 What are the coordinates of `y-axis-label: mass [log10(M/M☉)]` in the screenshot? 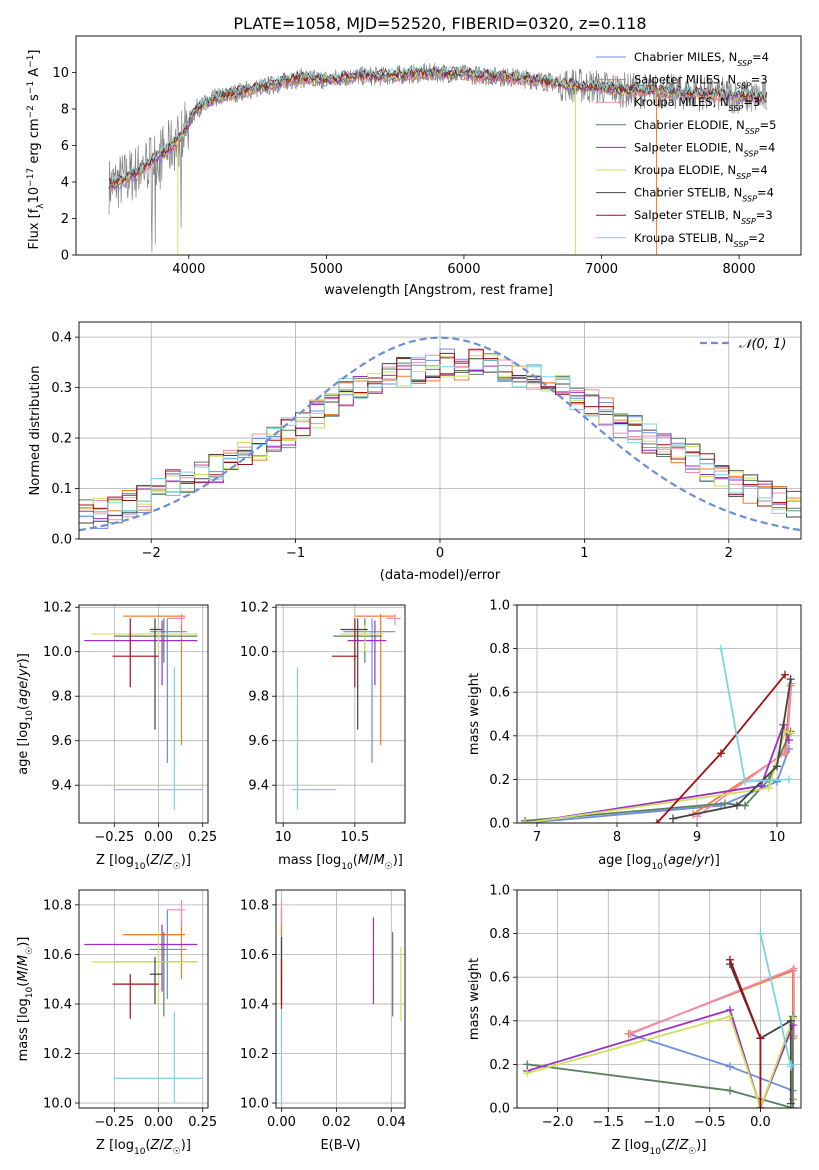 It's located at (25, 999).